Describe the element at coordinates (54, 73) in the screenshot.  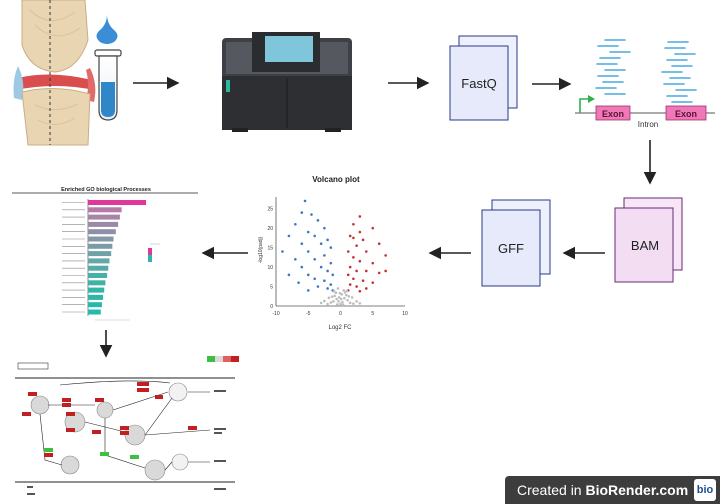
I see `knee-joint-illustration` at that location.